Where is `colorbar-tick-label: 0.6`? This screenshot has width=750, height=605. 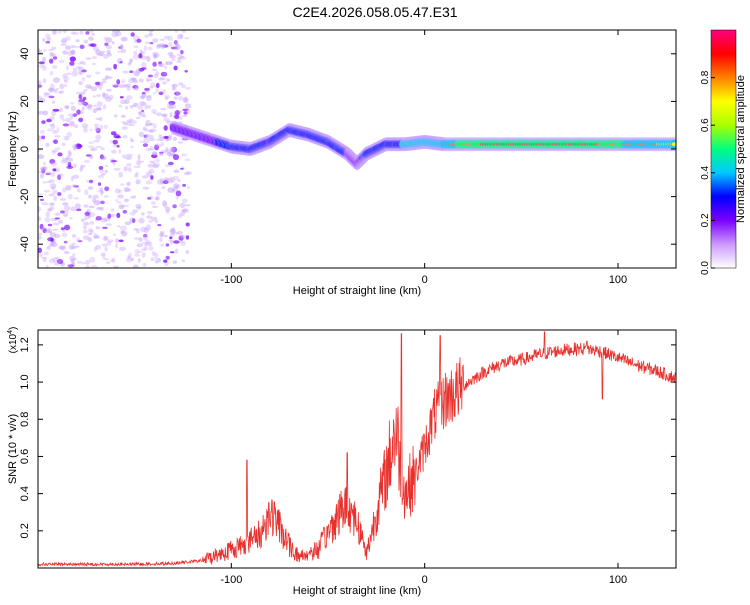
colorbar-tick-label: 0.6 is located at coordinates (705, 125).